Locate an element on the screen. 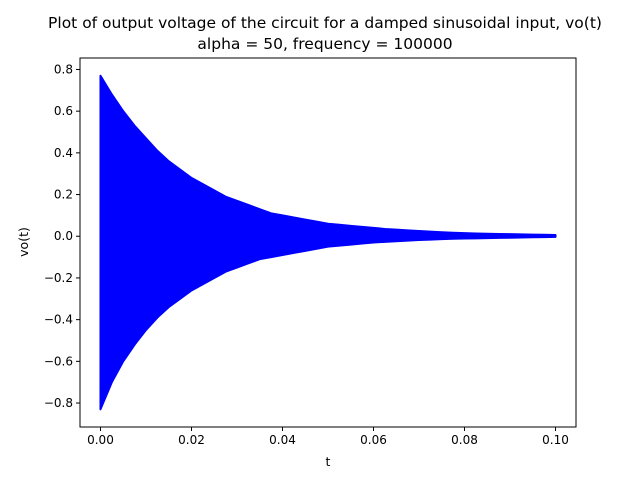  x-tick-label: 0.10 is located at coordinates (555, 440).